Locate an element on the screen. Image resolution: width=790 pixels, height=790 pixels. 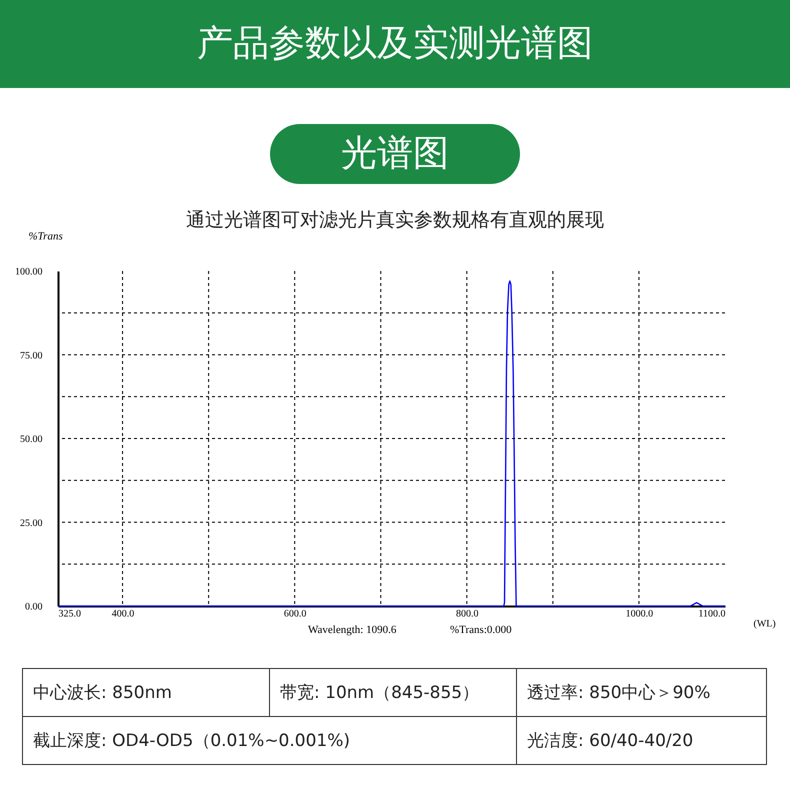
text: 中心波长: 850nm is located at coordinates (146, 692).